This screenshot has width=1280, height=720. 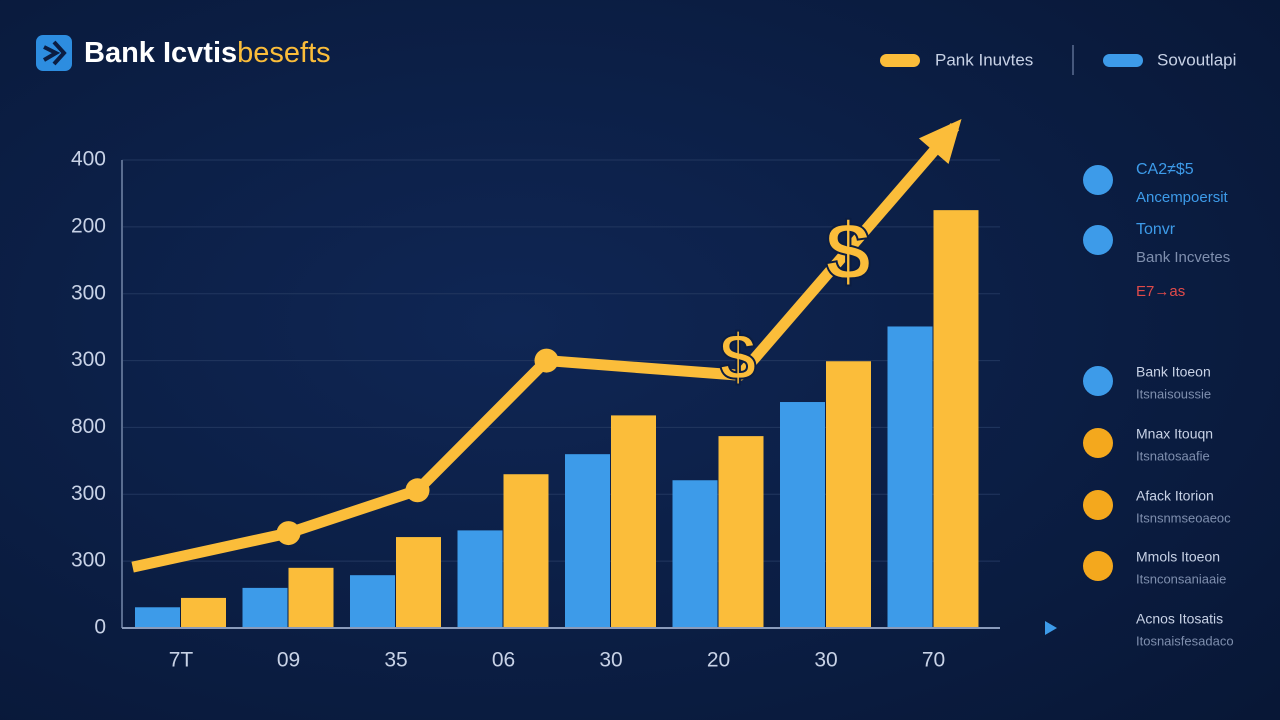 What do you see at coordinates (181, 660) in the screenshot?
I see `x-tick-label: 7T` at bounding box center [181, 660].